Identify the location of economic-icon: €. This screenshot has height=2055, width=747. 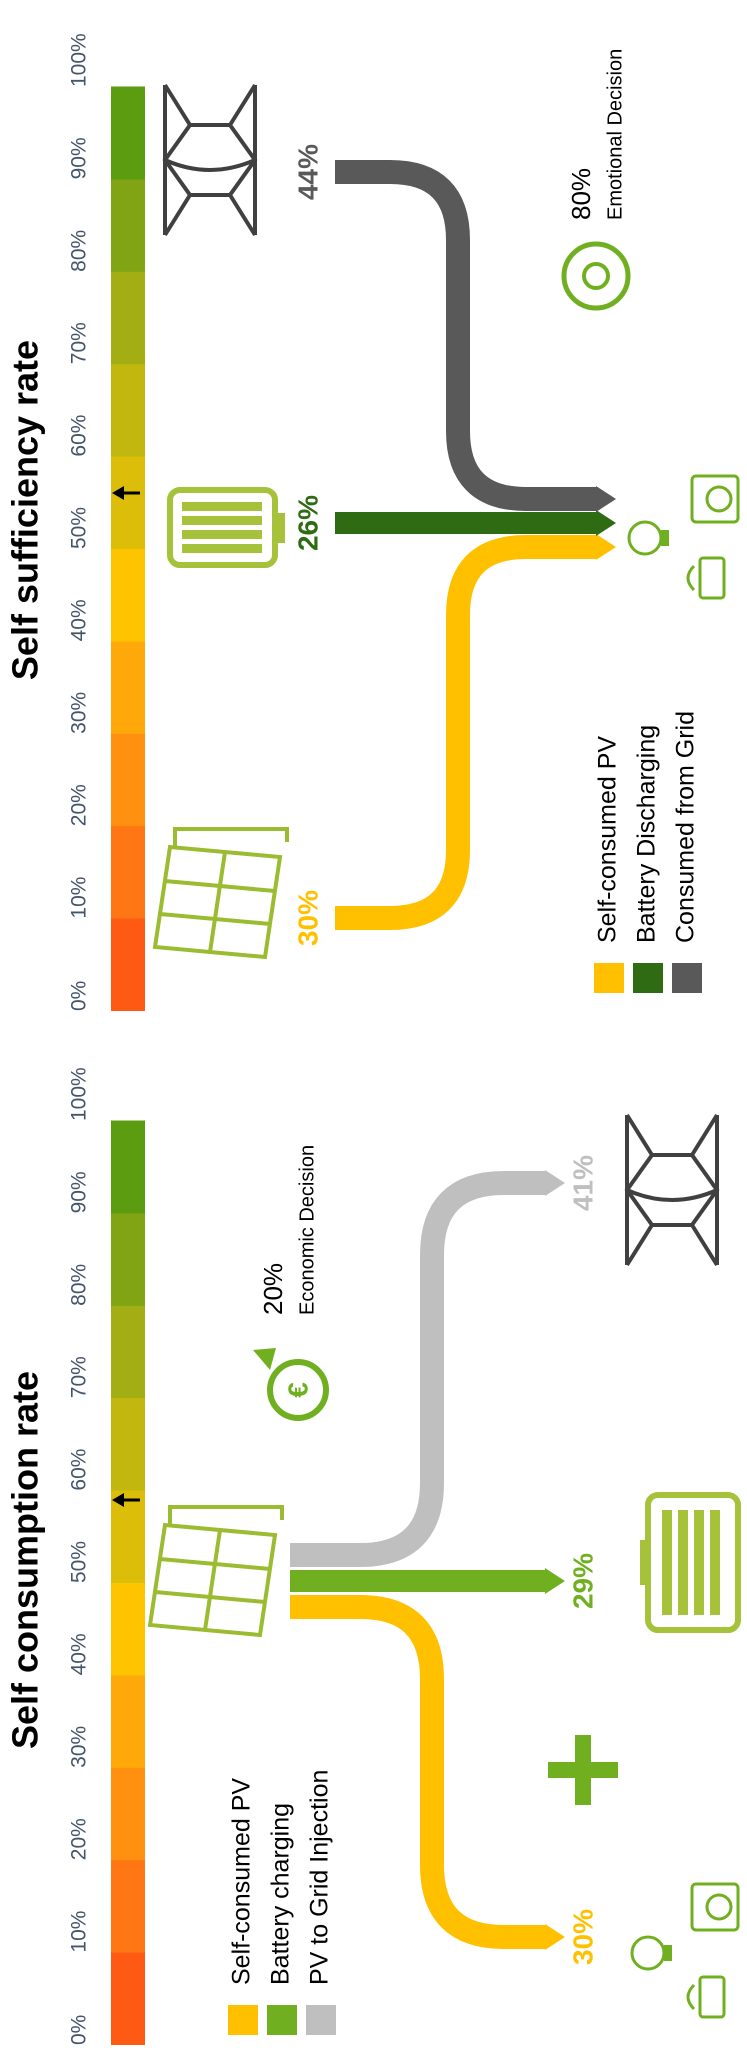
(291, 1384).